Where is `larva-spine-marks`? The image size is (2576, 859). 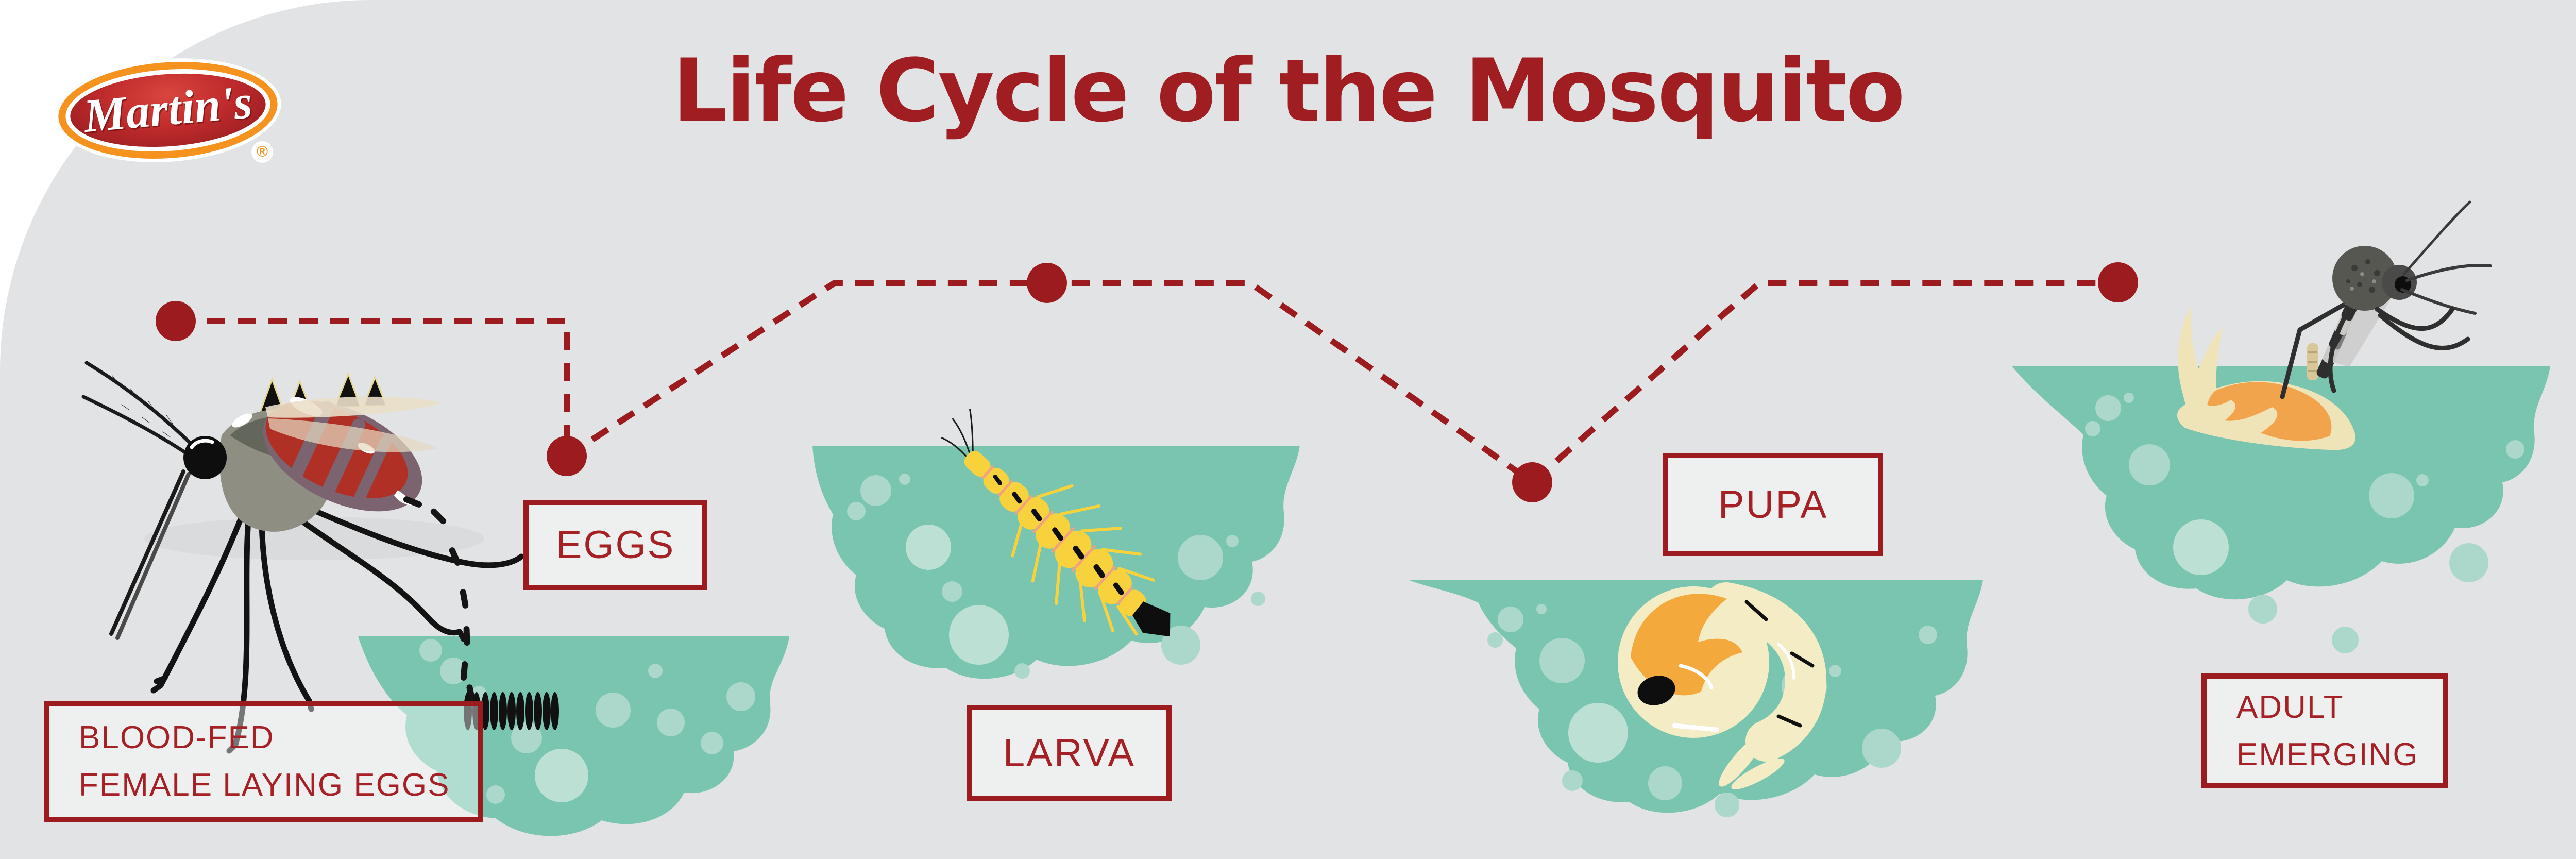 larva-spine-marks is located at coordinates (1058, 535).